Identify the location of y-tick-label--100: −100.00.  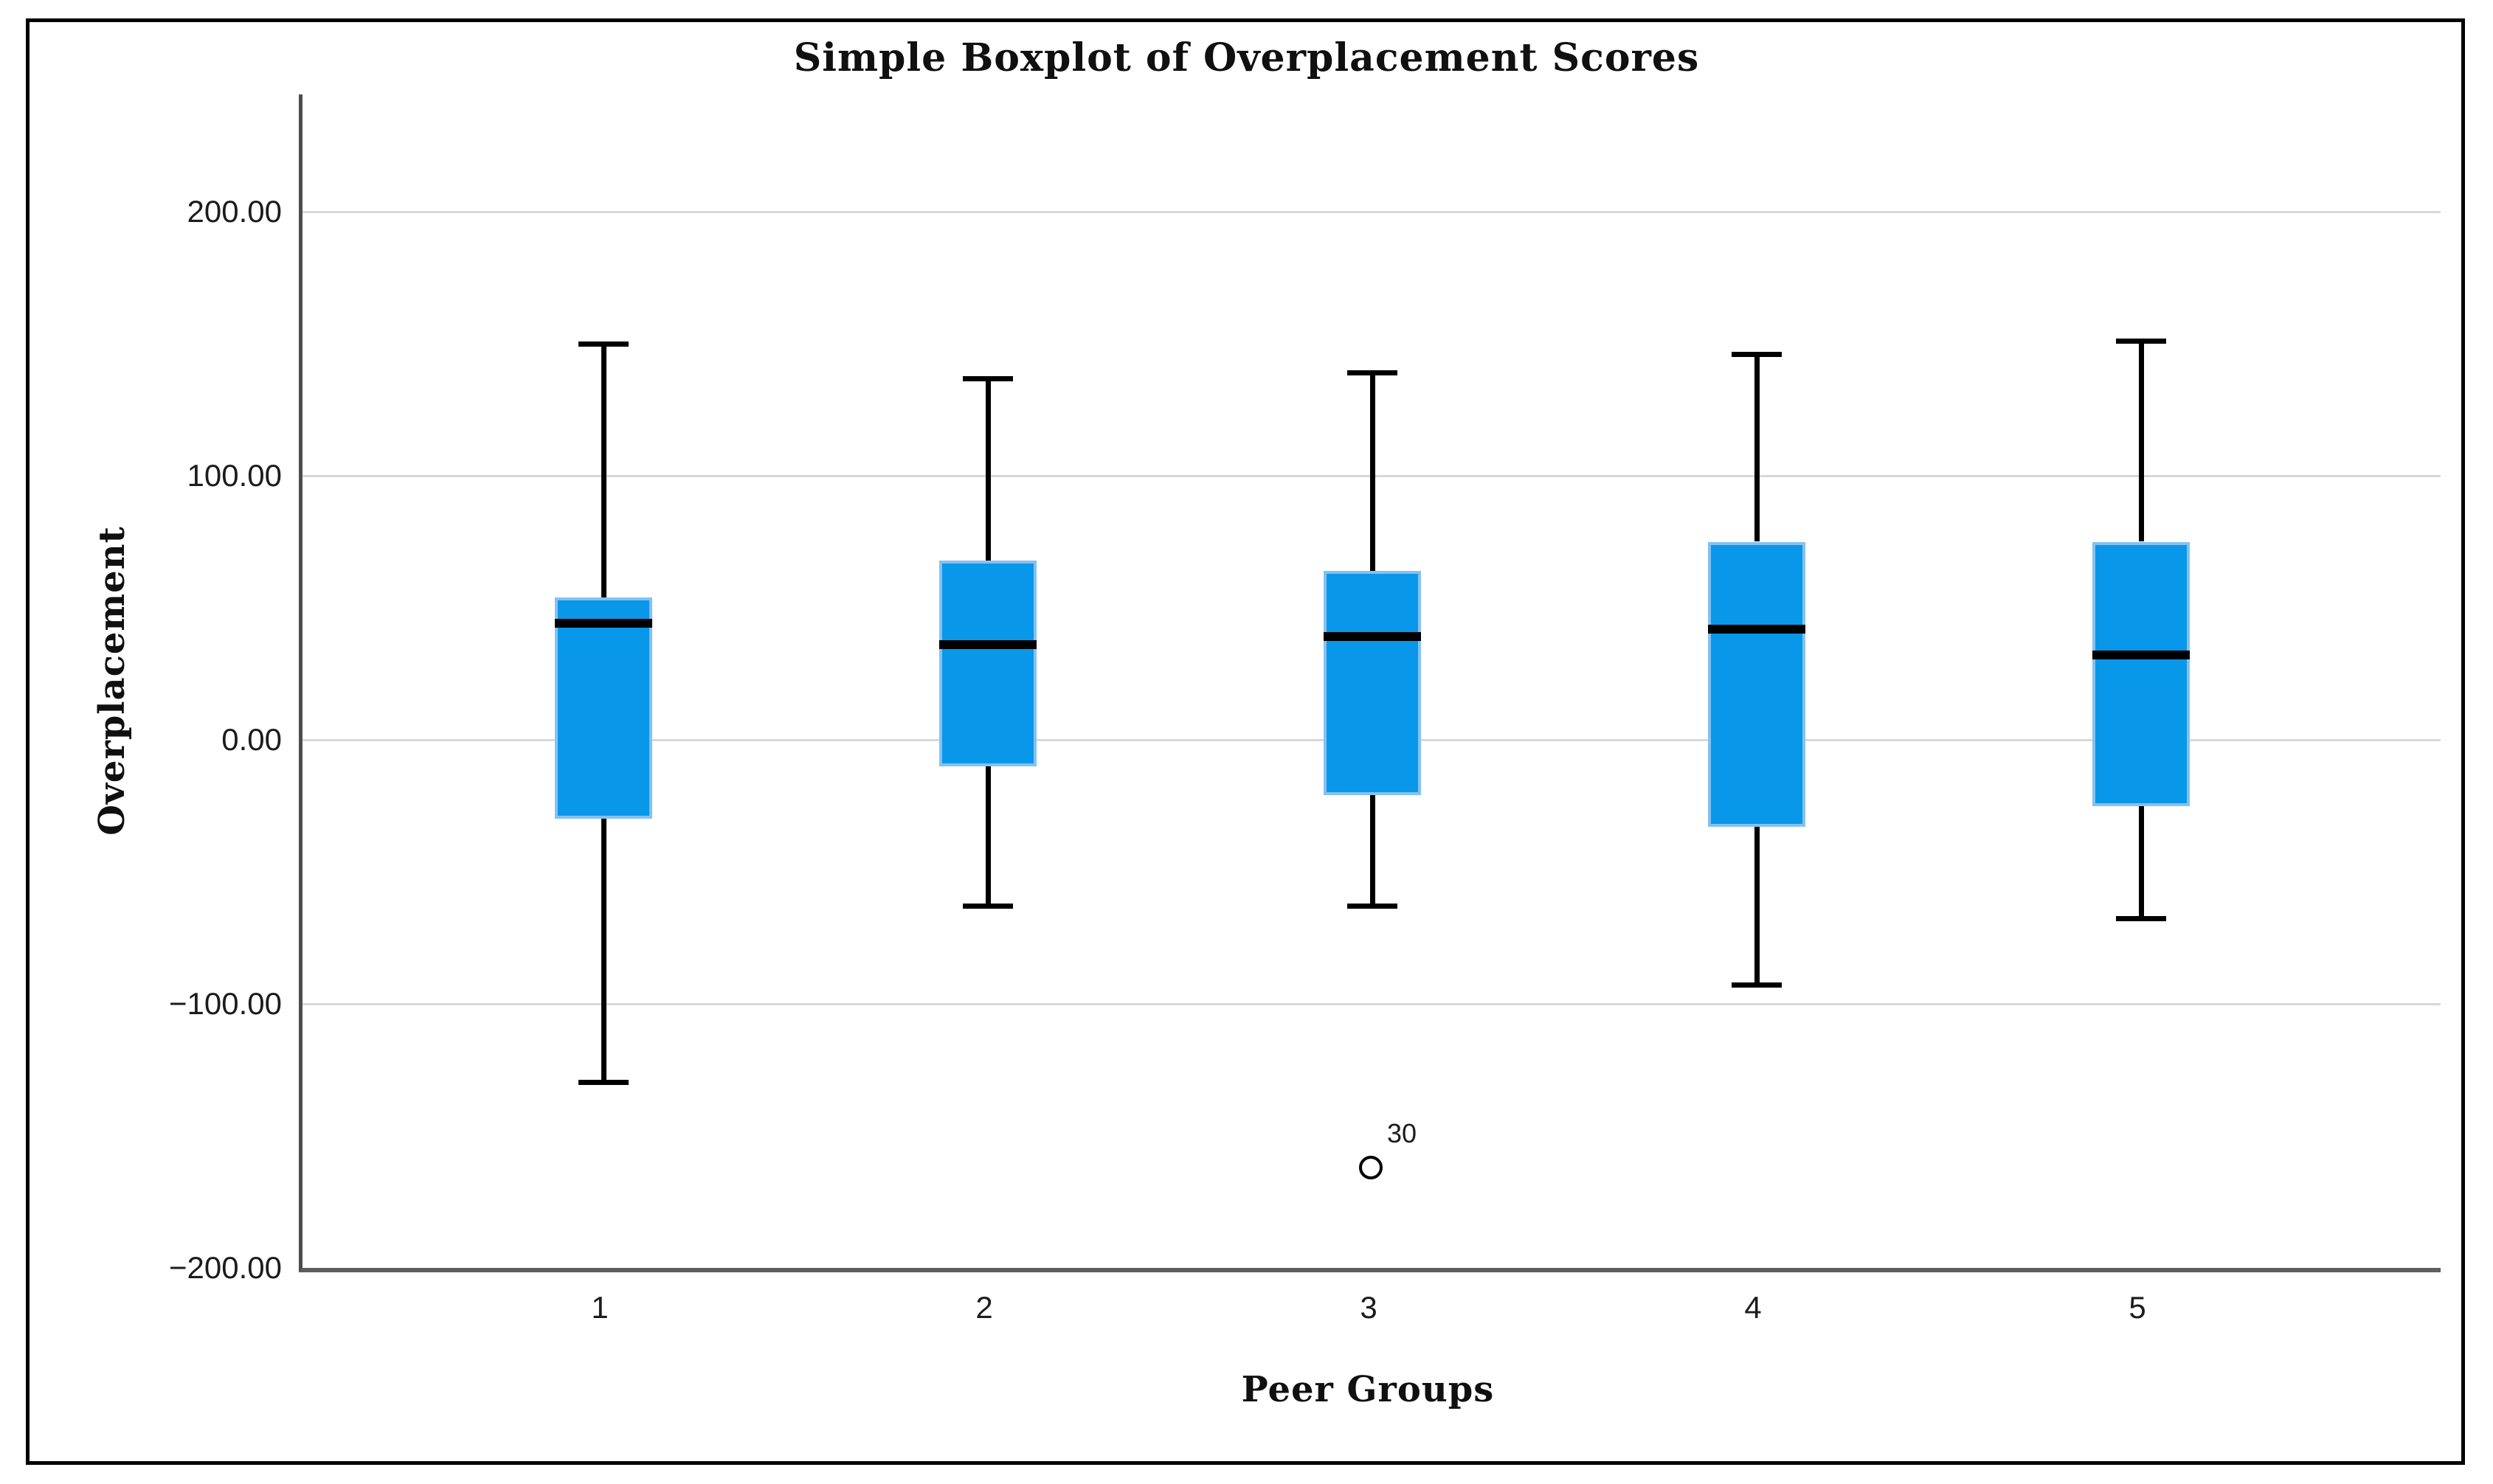
(225, 1003).